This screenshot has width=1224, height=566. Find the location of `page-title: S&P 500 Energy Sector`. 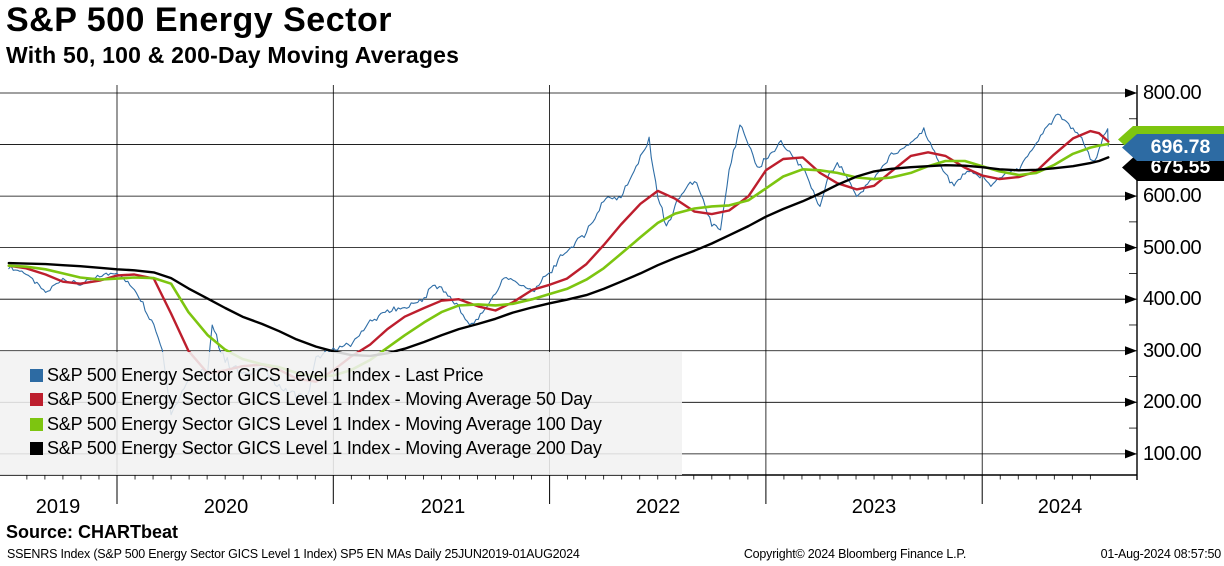

page-title: S&P 500 Energy Sector is located at coordinates (199, 20).